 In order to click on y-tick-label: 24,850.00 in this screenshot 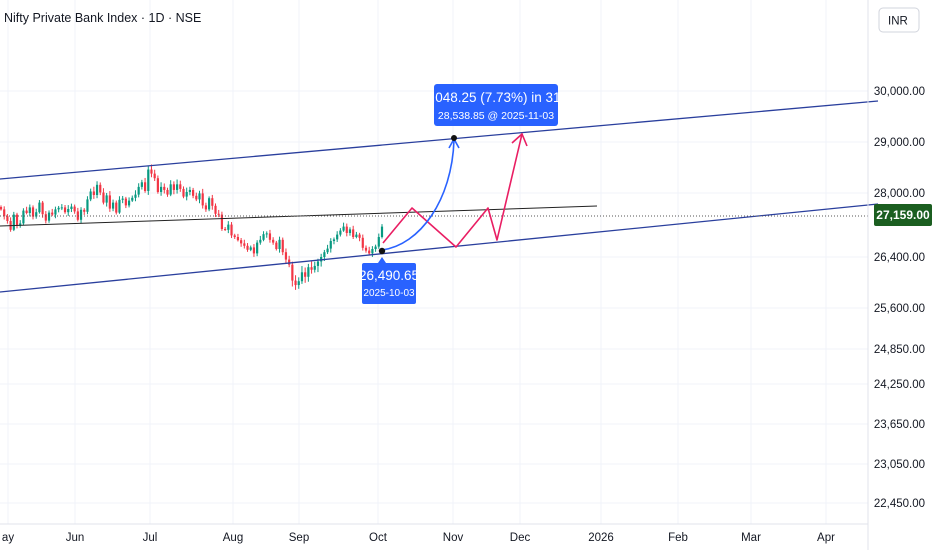, I will do `click(899, 350)`.